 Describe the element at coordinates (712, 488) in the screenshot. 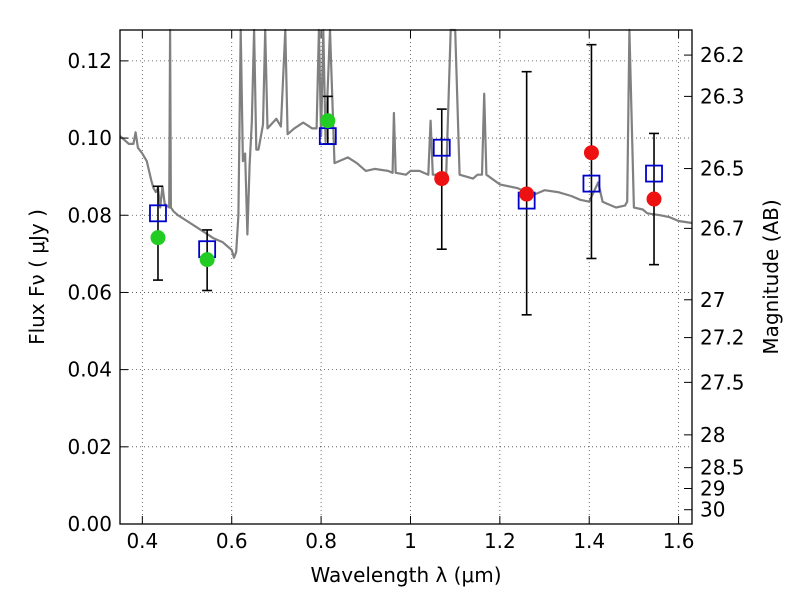

I see `right-tick-label: 29` at that location.